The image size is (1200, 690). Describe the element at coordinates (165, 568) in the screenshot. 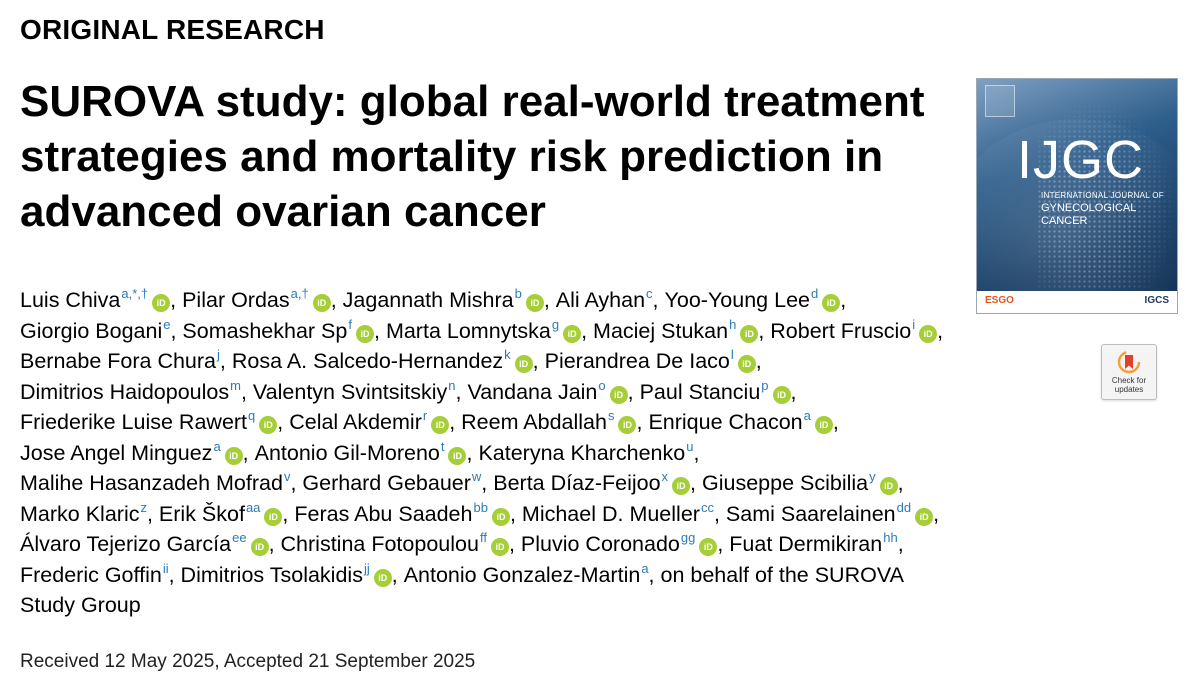

I see `affiliation-marker: ii` at that location.